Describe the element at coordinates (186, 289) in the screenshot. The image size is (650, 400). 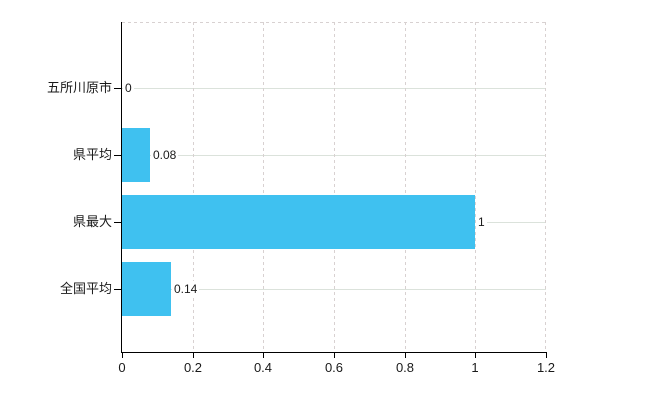
I see `value-label: 0.14` at that location.